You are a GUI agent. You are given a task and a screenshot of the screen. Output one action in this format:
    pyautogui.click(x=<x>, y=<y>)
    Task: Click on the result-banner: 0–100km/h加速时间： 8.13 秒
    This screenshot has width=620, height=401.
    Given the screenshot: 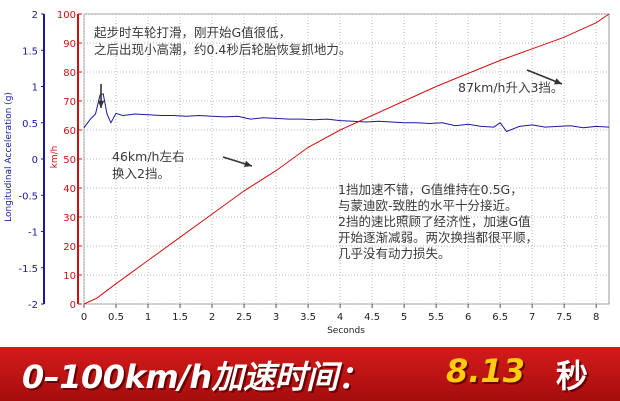 What is the action you would take?
    pyautogui.click(x=310, y=374)
    